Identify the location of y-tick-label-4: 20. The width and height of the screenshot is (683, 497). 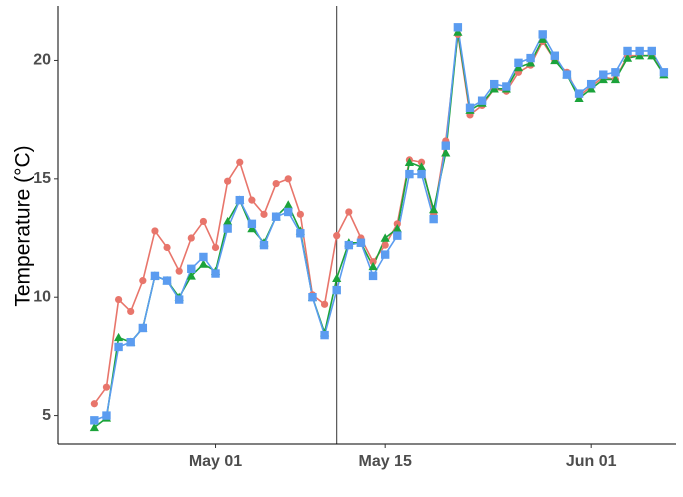
(42, 60).